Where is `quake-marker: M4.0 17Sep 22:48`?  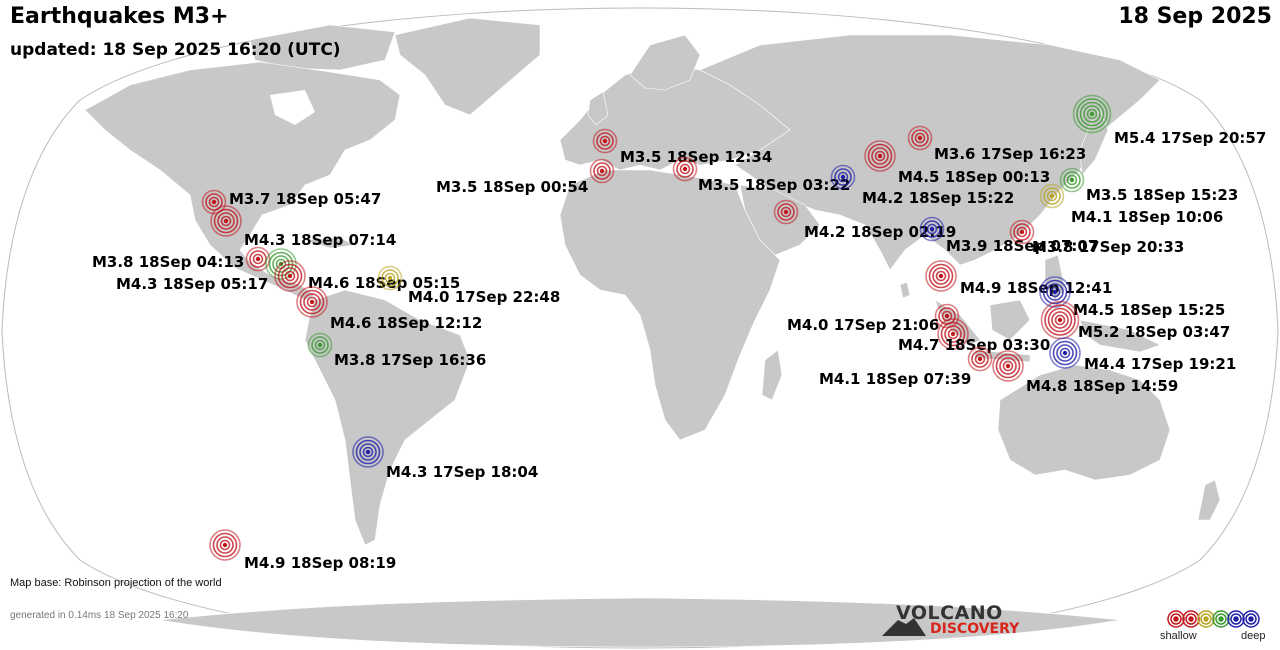 quake-marker: M4.0 17Sep 22:48 is located at coordinates (469, 286).